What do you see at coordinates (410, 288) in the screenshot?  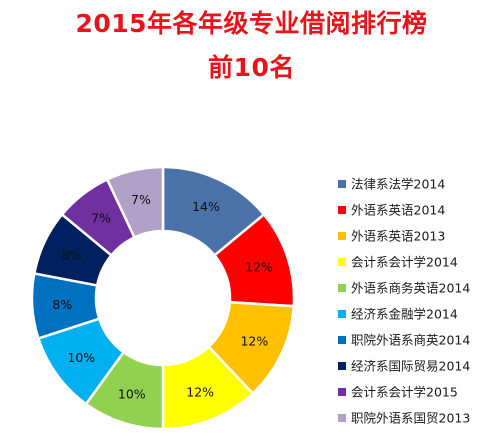 I see `legend-label: 外语系商务英语2014` at bounding box center [410, 288].